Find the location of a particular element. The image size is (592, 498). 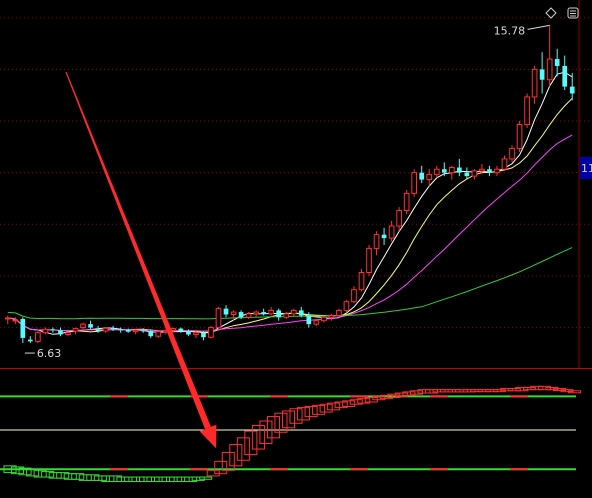

price-axis-marker is located at coordinates (586, 168).